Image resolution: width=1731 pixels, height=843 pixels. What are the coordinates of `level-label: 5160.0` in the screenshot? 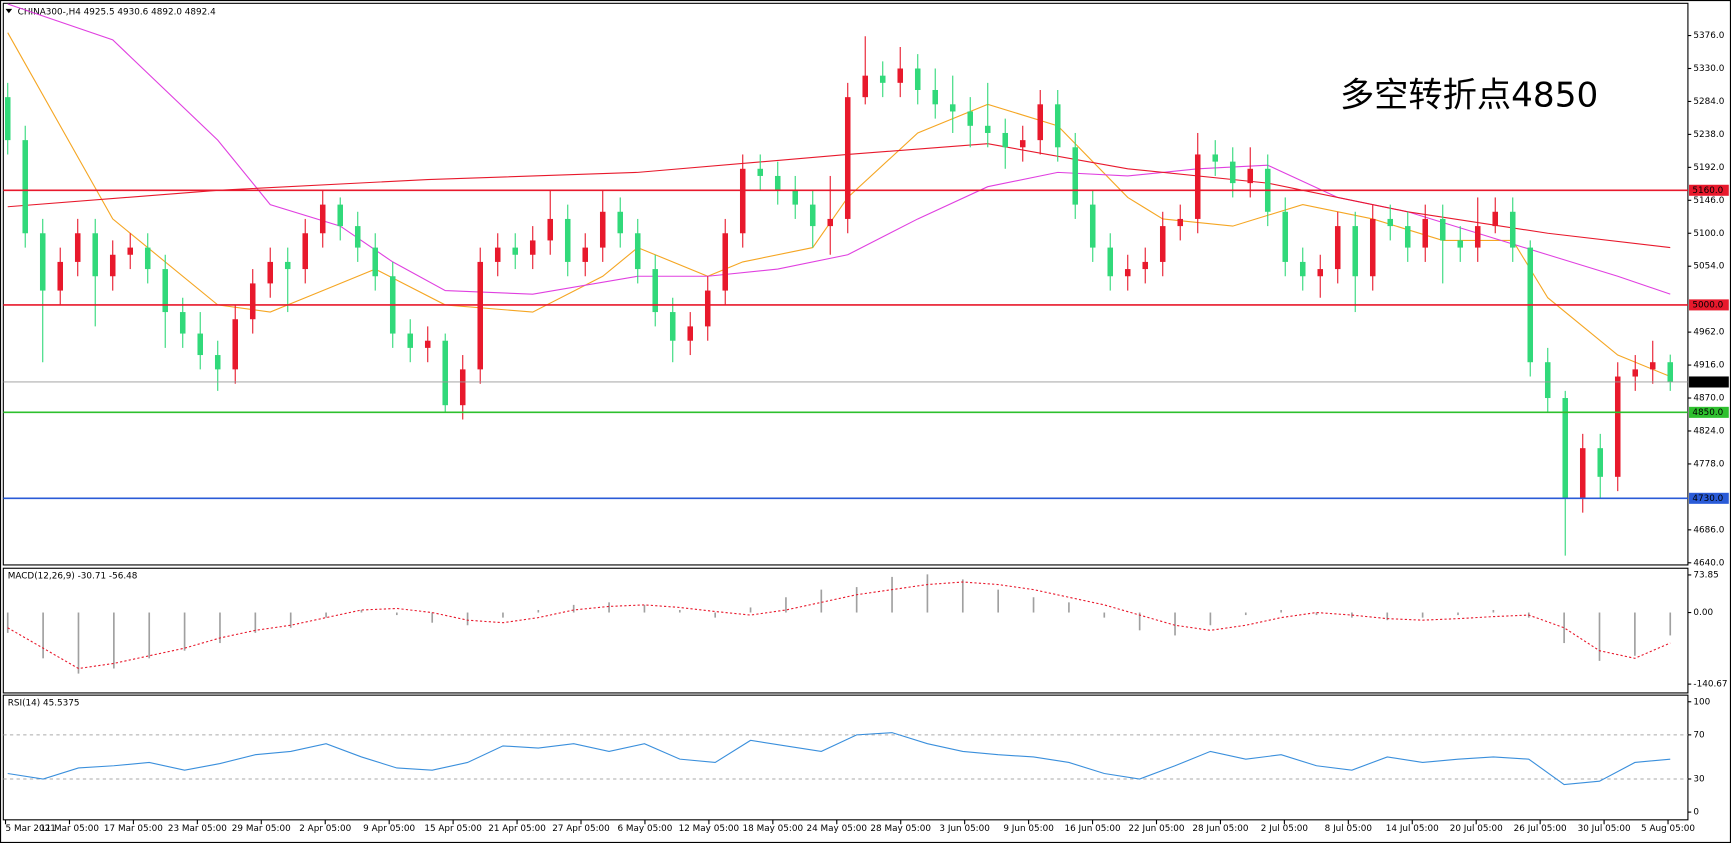 It's located at (1707, 191).